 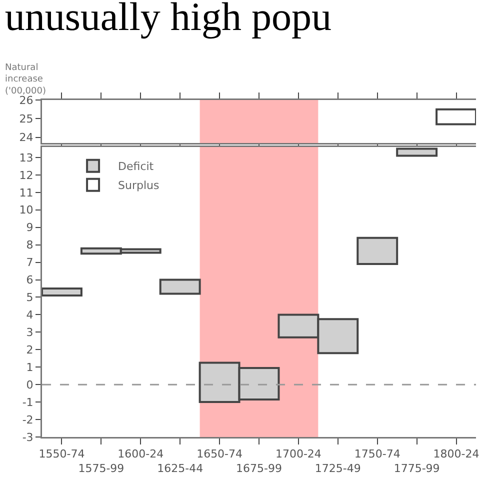 What do you see at coordinates (30, 297) in the screenshot?
I see `y-tick-label: 5` at bounding box center [30, 297].